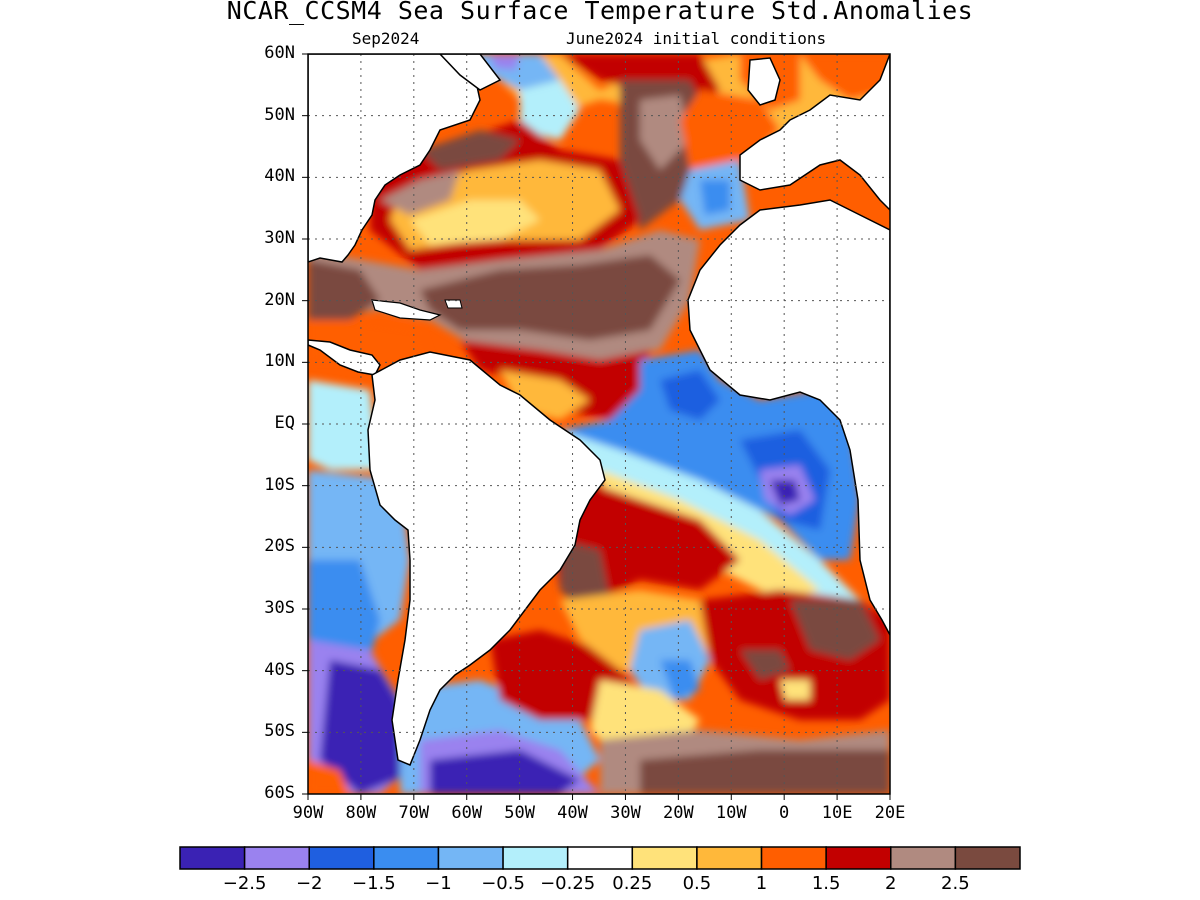 Image resolution: width=1200 pixels, height=900 pixels. What do you see at coordinates (373, 883) in the screenshot?
I see `colorbar-tick-label: −1.5` at bounding box center [373, 883].